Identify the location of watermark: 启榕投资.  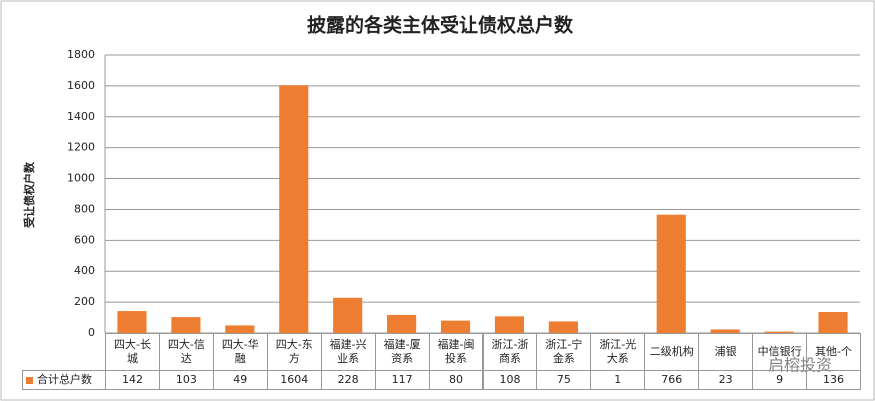
(800, 365).